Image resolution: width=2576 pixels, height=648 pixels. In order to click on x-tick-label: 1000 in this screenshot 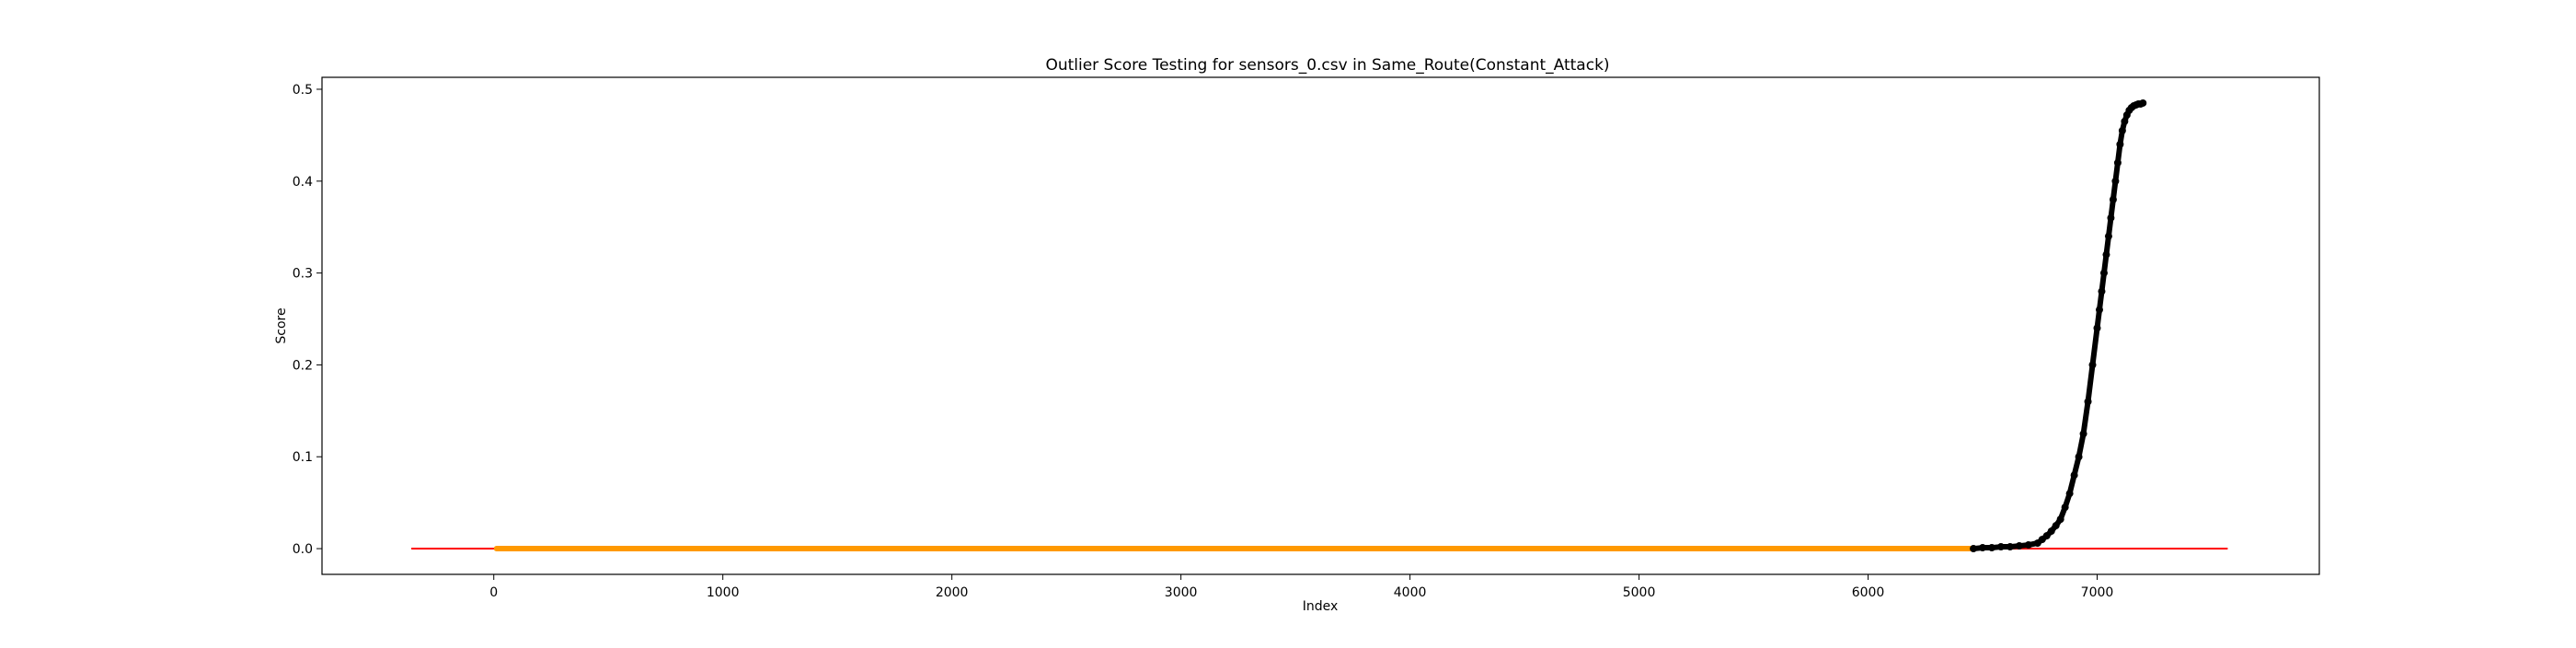, I will do `click(723, 592)`.